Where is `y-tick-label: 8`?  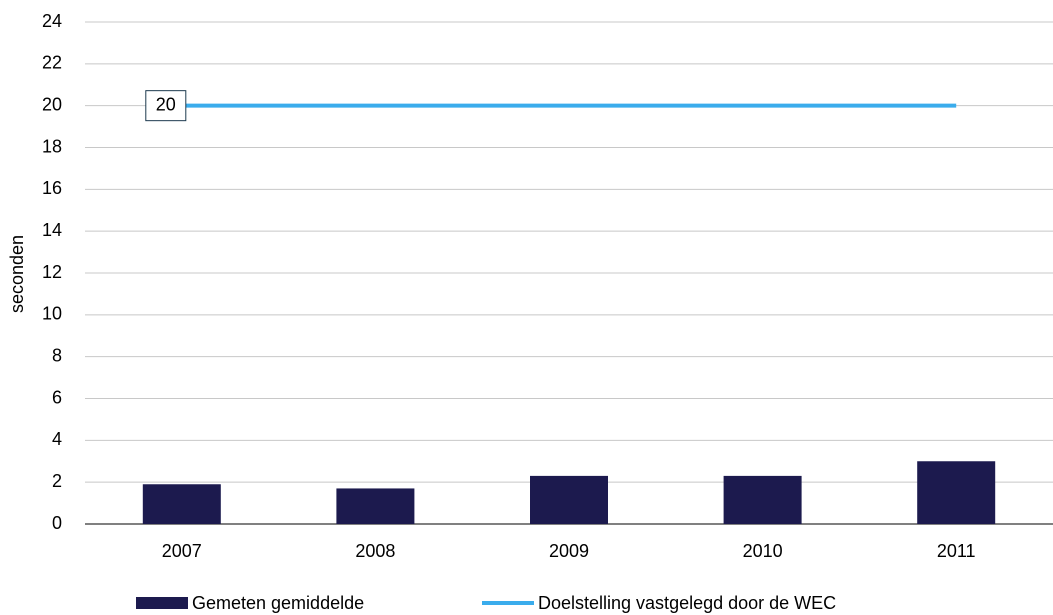
y-tick-label: 8 is located at coordinates (57, 355).